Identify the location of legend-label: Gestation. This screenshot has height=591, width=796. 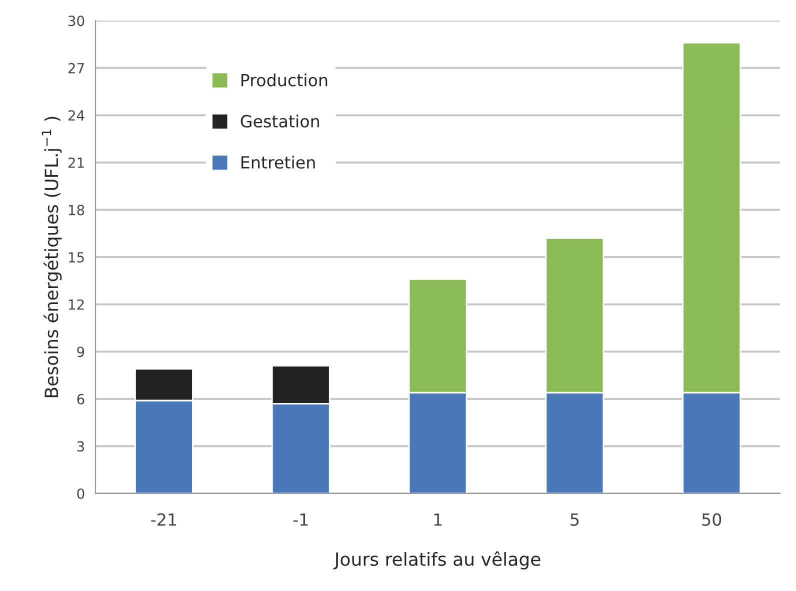
(279, 121).